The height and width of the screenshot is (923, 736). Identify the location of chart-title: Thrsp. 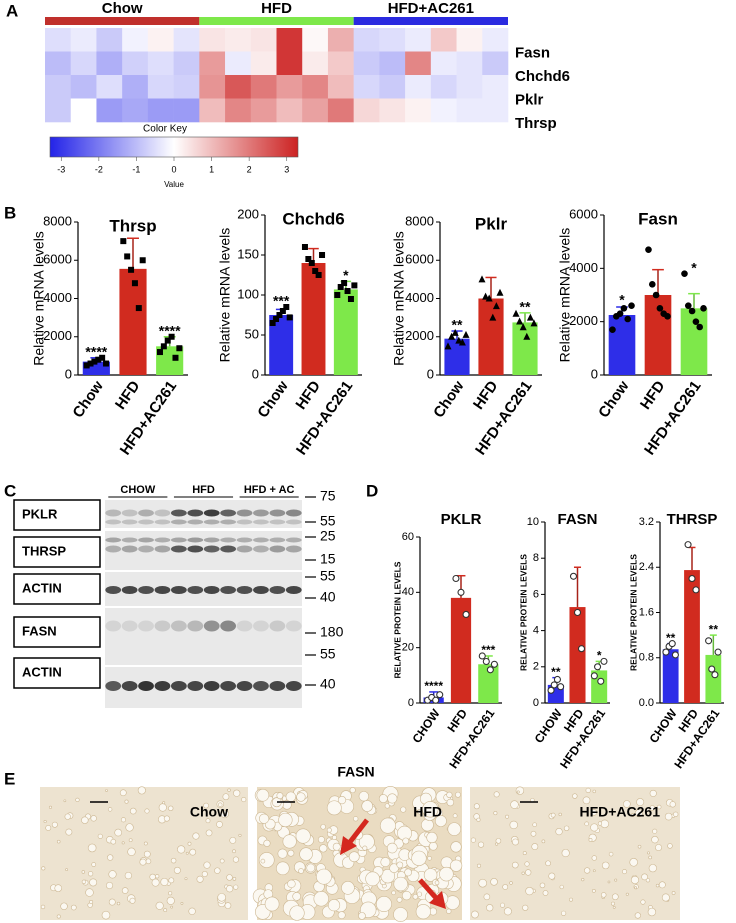
(132, 225).